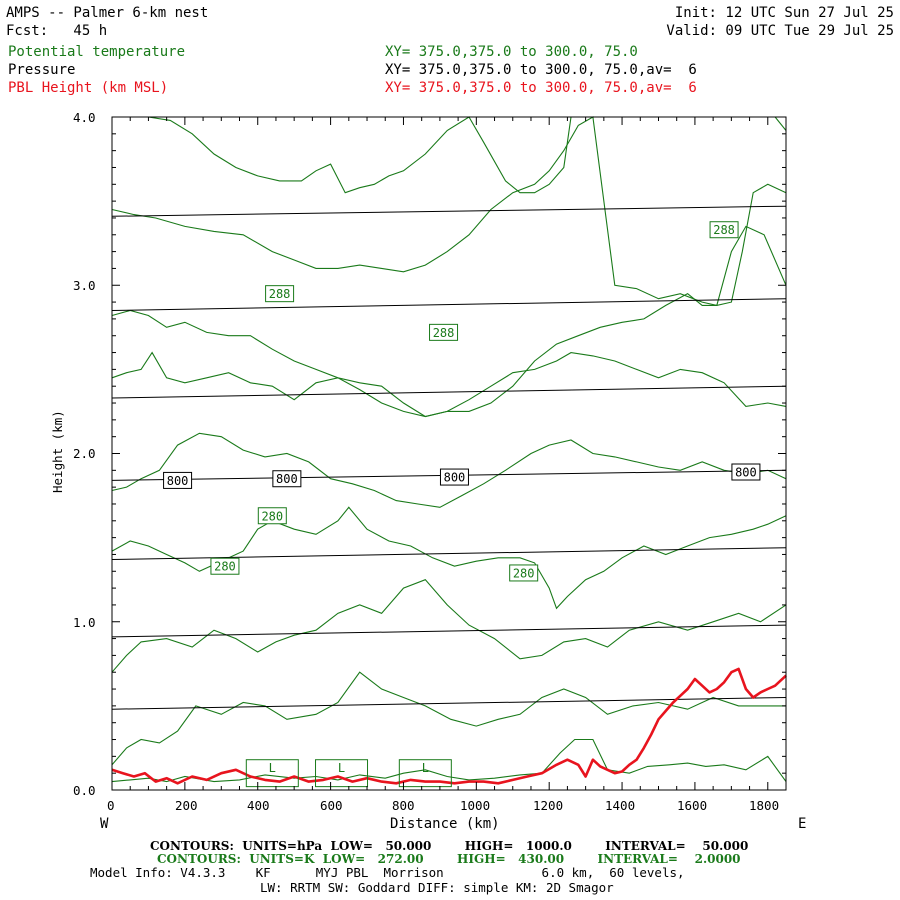 Image resolution: width=900 pixels, height=900 pixels. I want to click on x-tick-label: 800, so click(403, 805).